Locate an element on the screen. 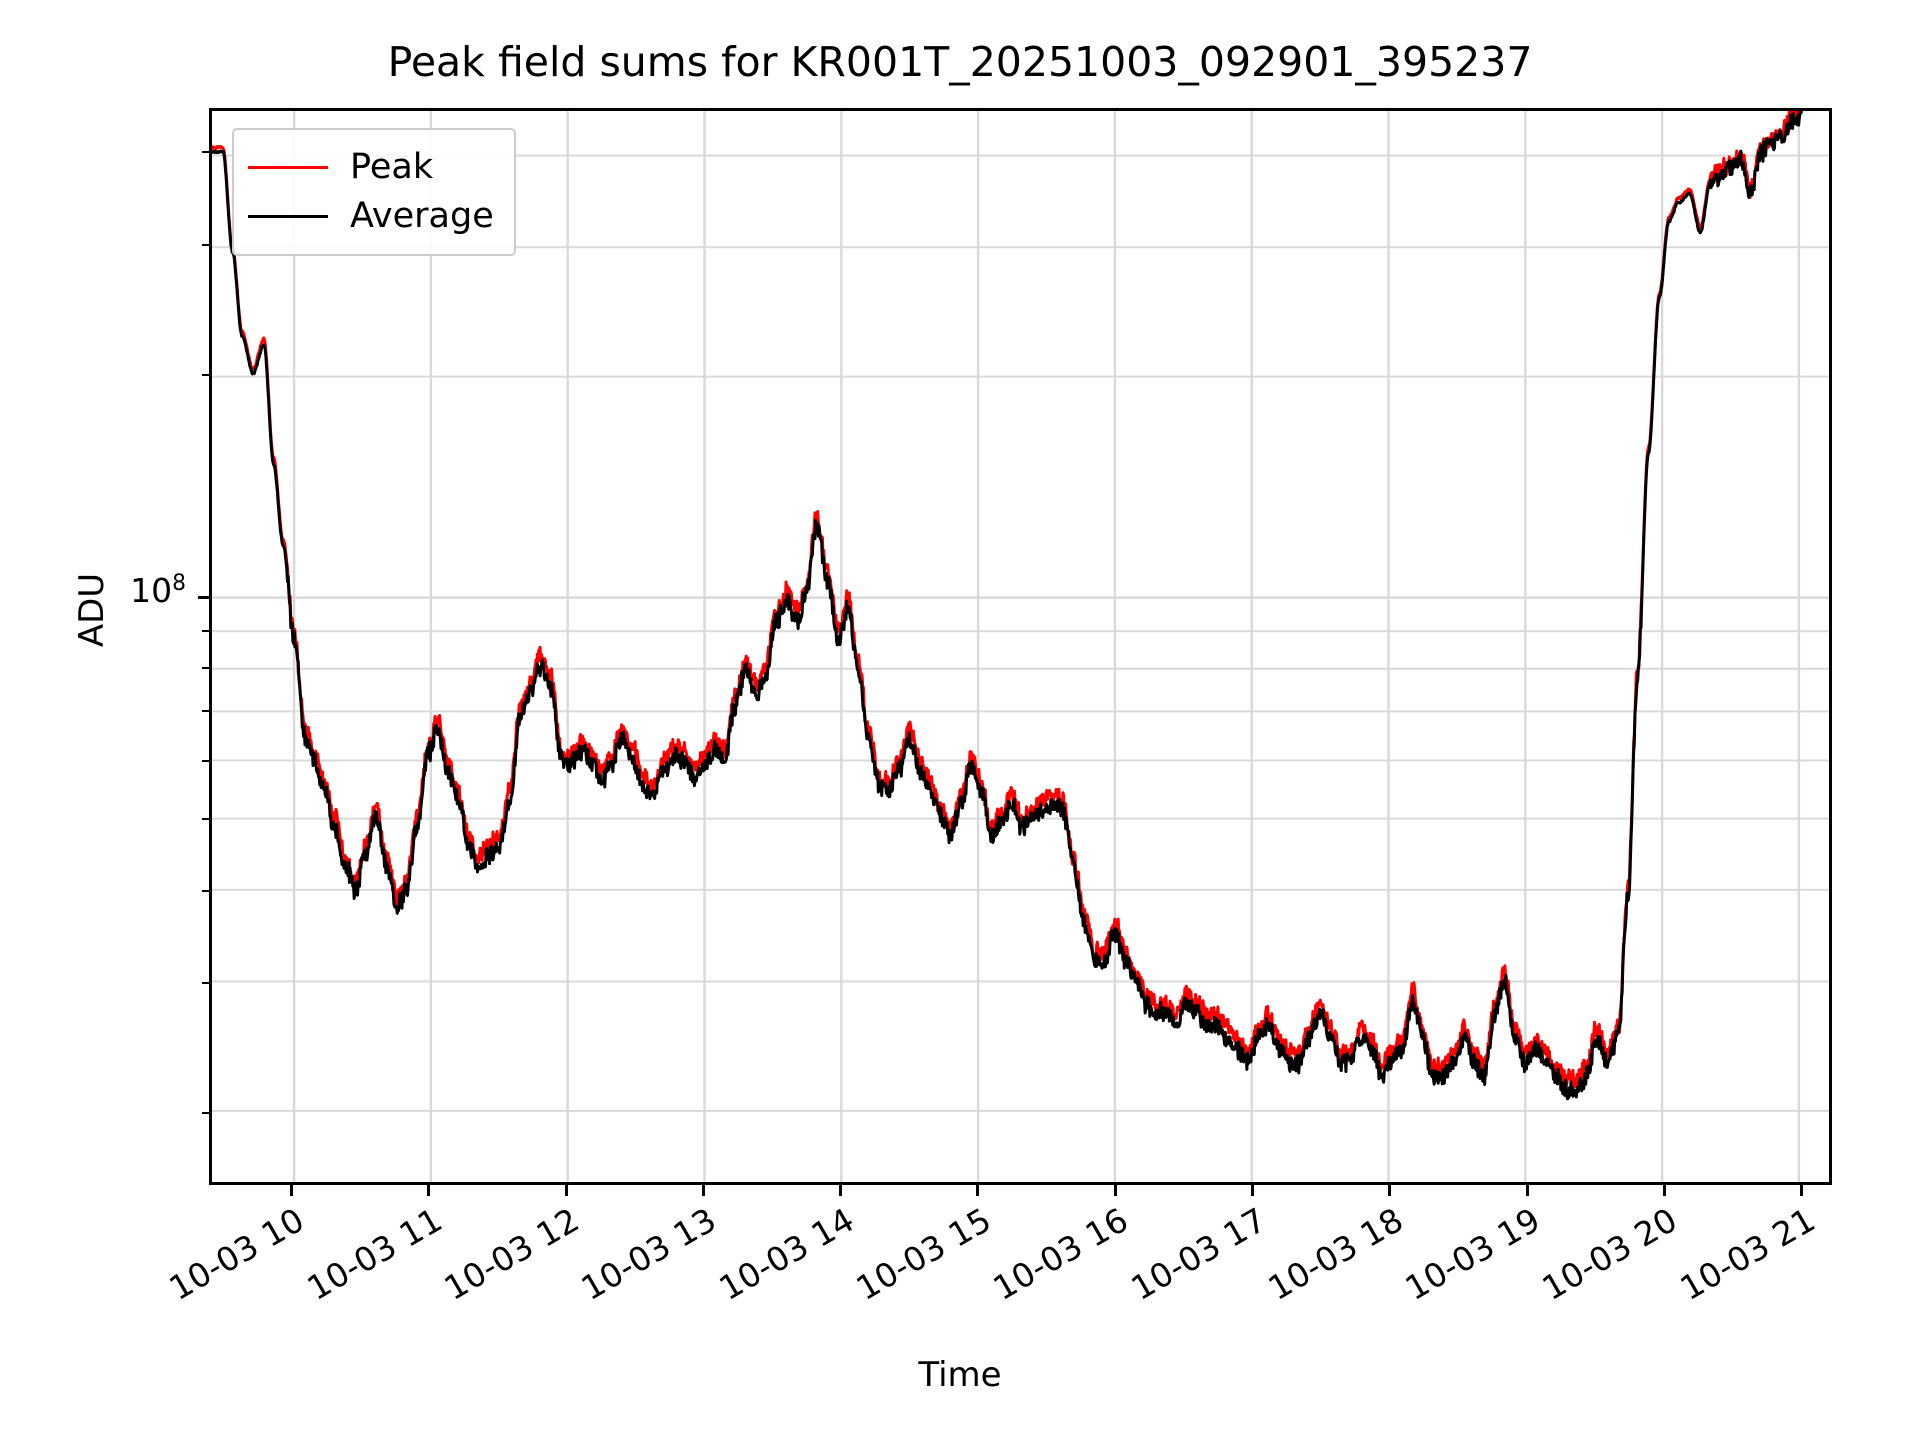 The width and height of the screenshot is (1920, 1440). legend-color-swatch-peak is located at coordinates (288, 167).